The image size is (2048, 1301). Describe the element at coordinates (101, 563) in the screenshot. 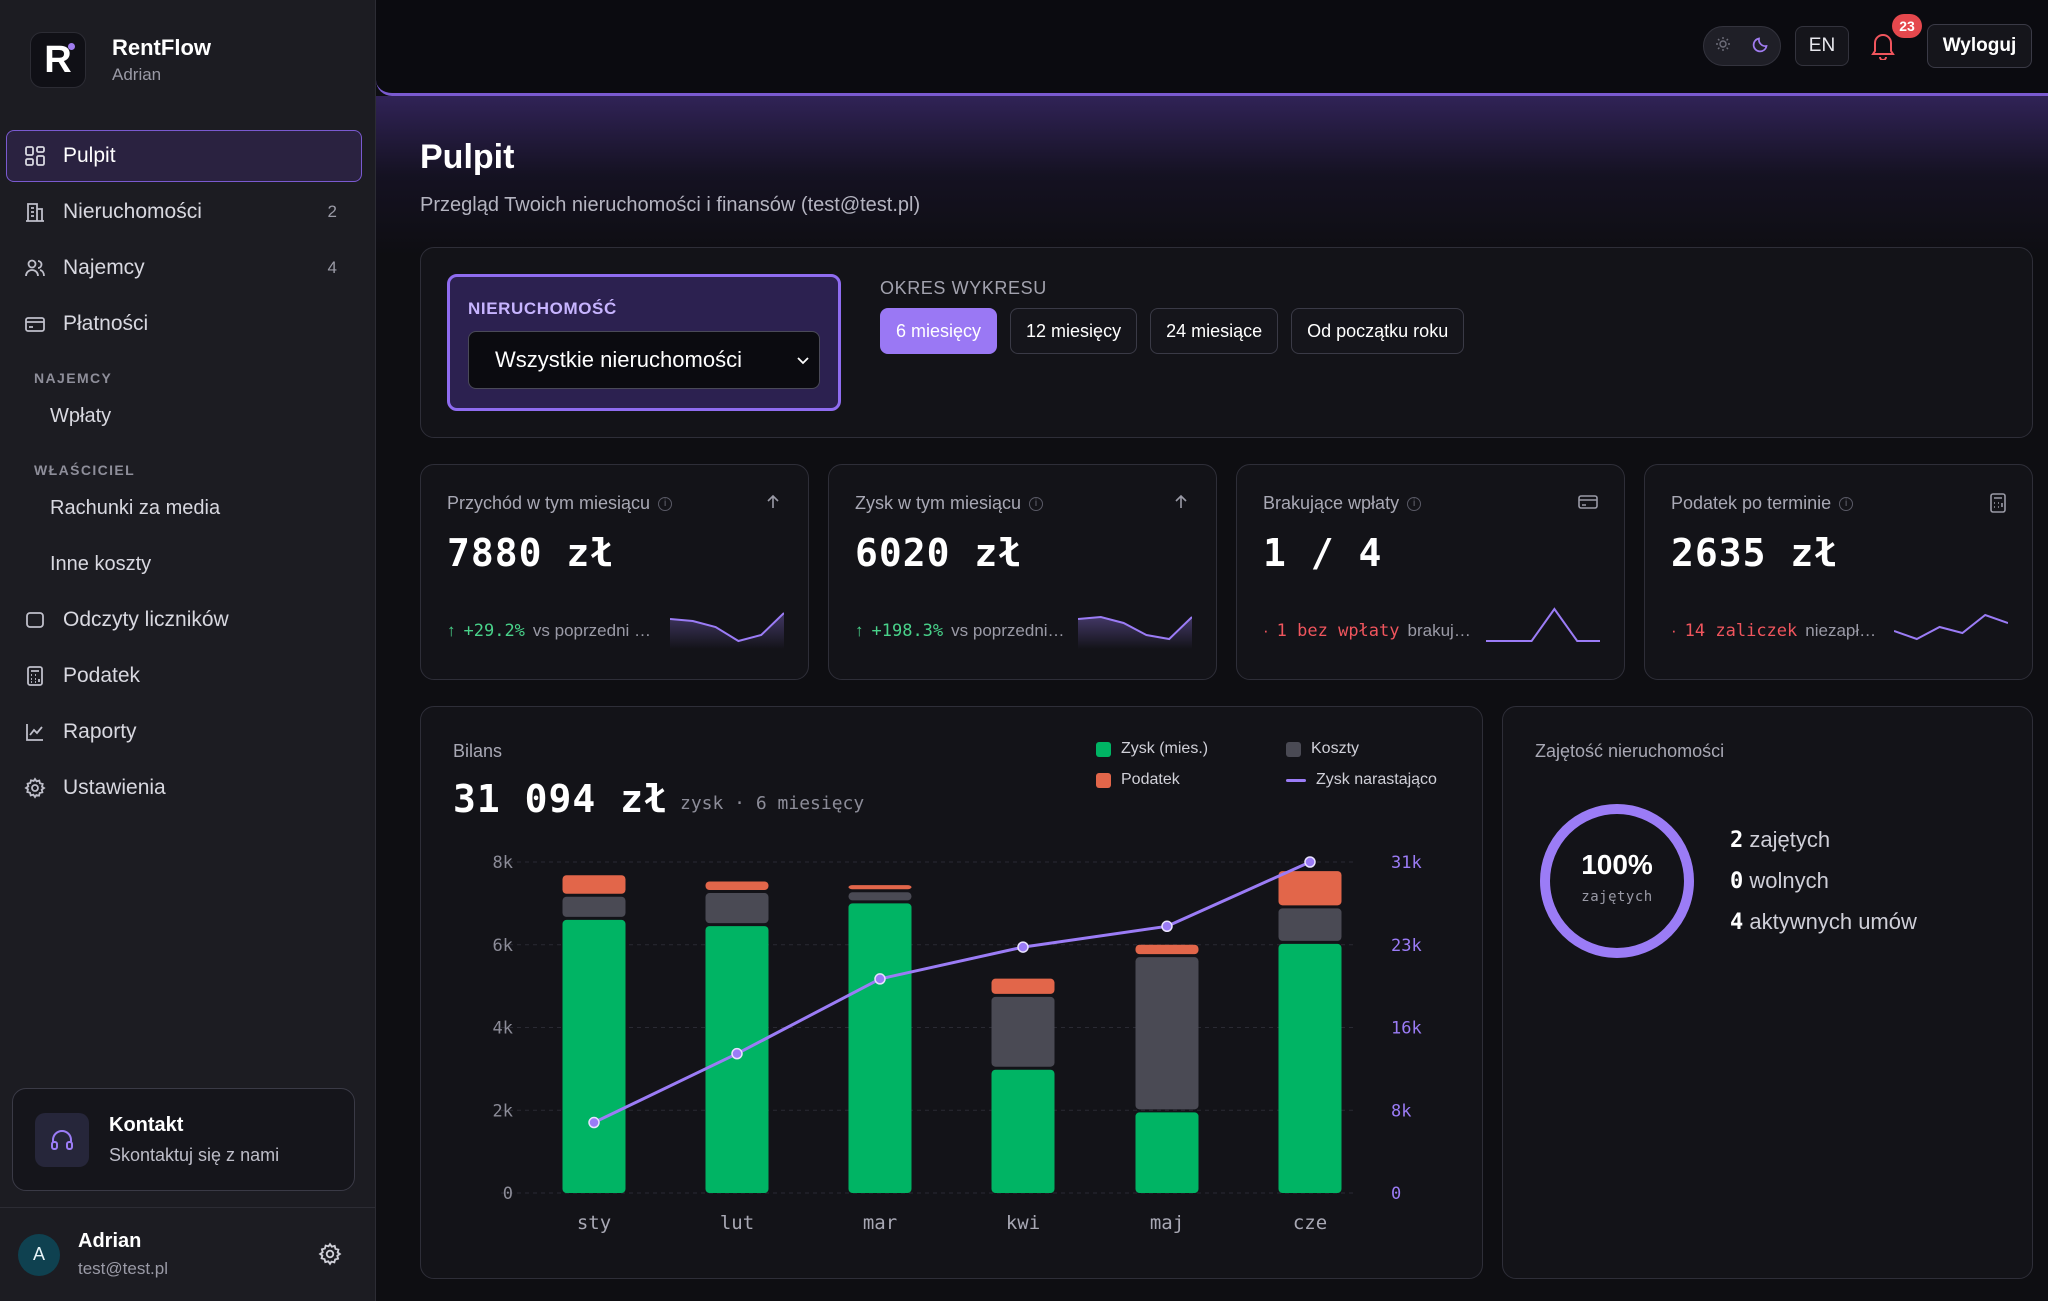

I see `sidebar-item-inne-koszty: Inne koszty` at that location.